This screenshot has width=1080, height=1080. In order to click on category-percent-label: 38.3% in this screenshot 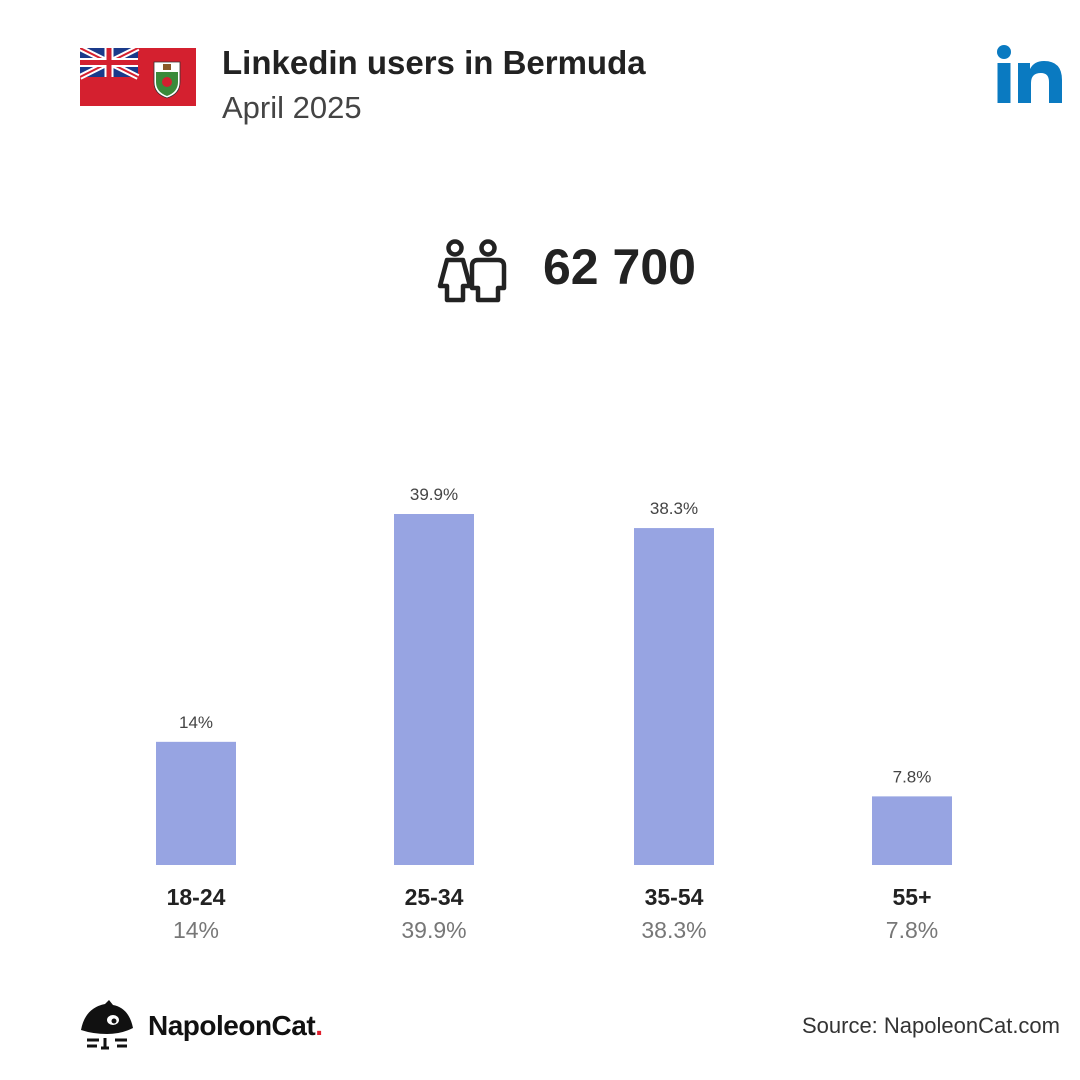, I will do `click(673, 930)`.